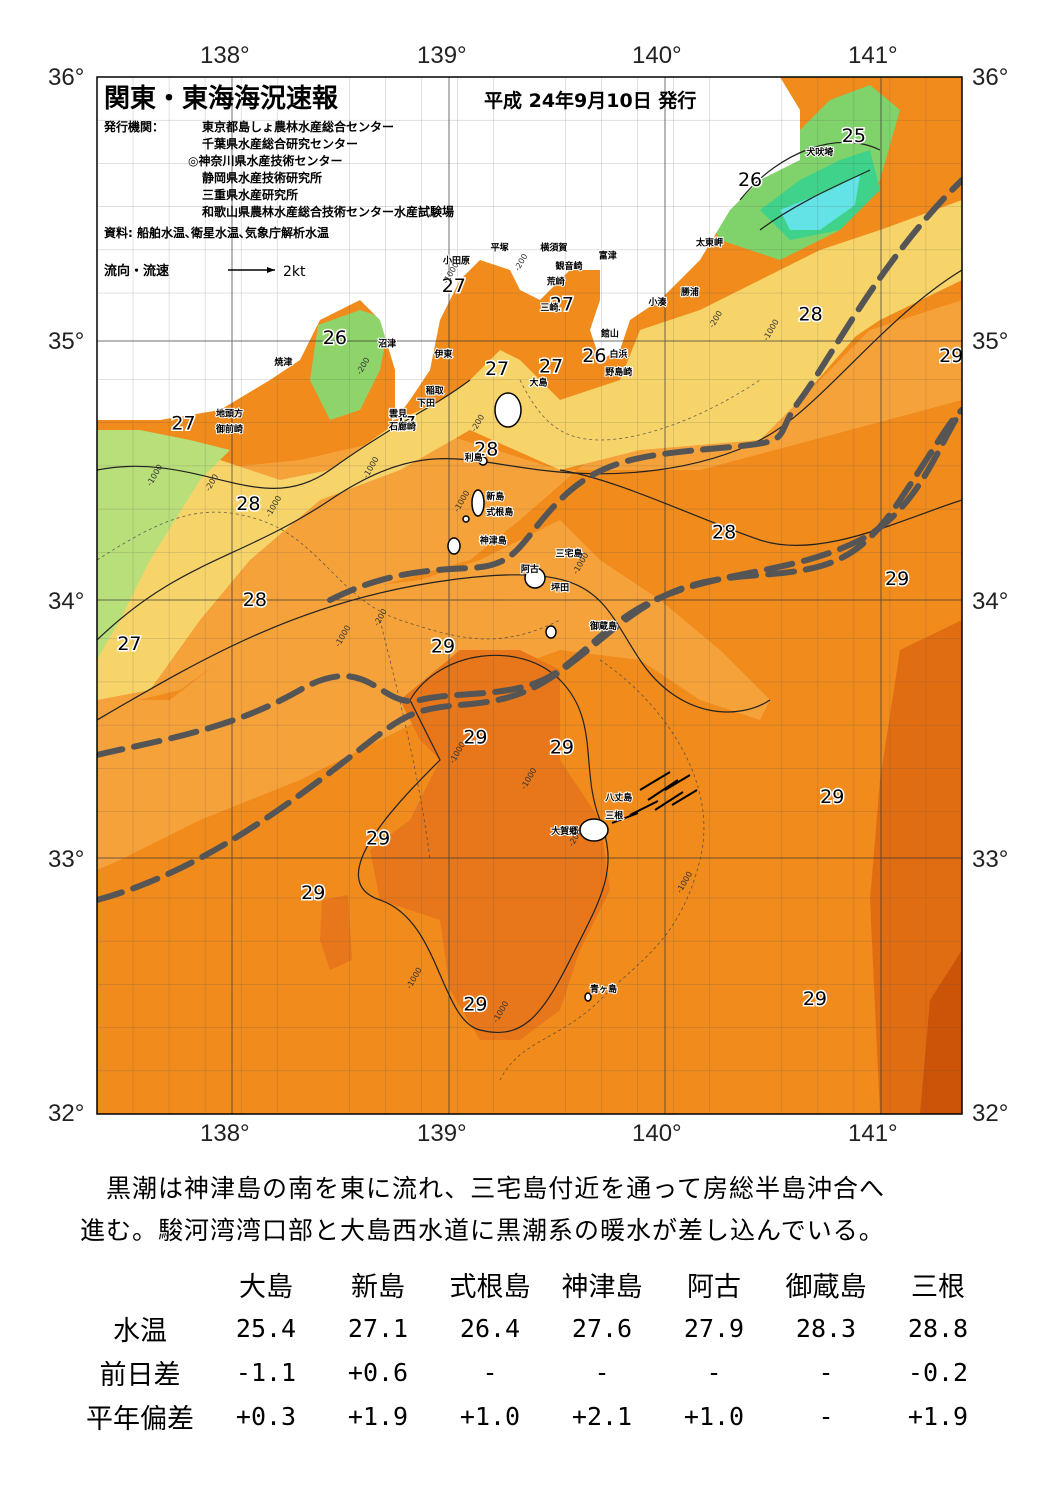 This screenshot has width=1064, height=1503. What do you see at coordinates (618, 797) in the screenshot?
I see `place-label: 八丈島` at bounding box center [618, 797].